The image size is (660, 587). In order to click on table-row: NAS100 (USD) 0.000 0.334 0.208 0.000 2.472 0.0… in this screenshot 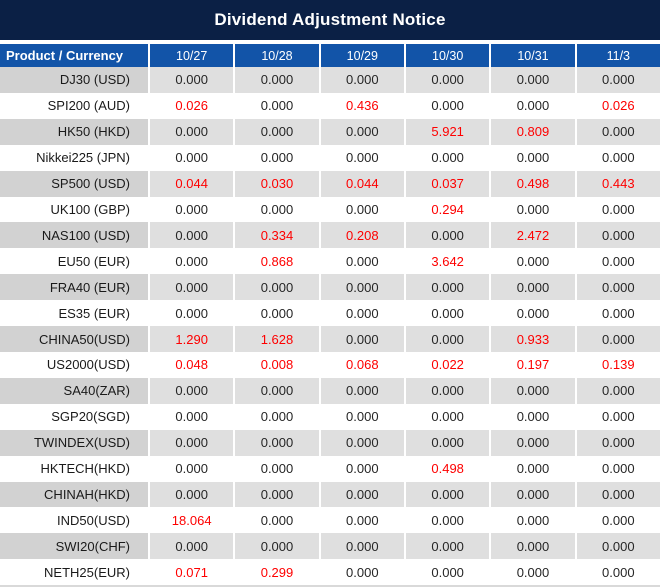, I will do `click(330, 235)`.